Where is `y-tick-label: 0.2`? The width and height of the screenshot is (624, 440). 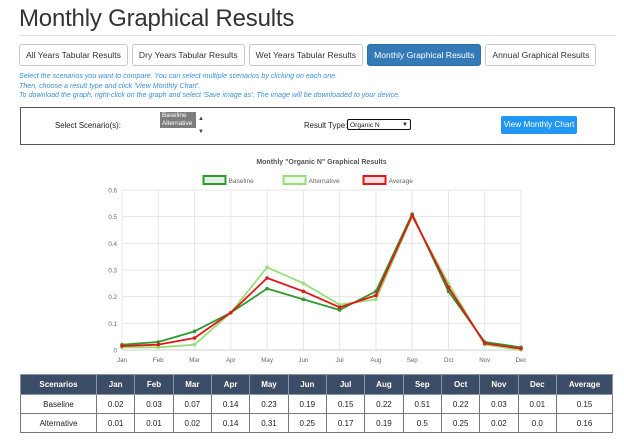
y-tick-label: 0.2 is located at coordinates (112, 297).